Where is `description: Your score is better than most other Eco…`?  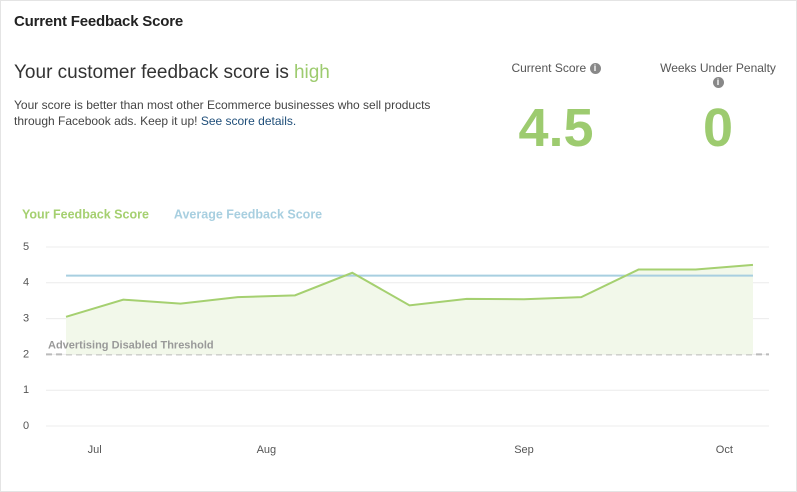
description: Your score is better than most other Eco… is located at coordinates (239, 113).